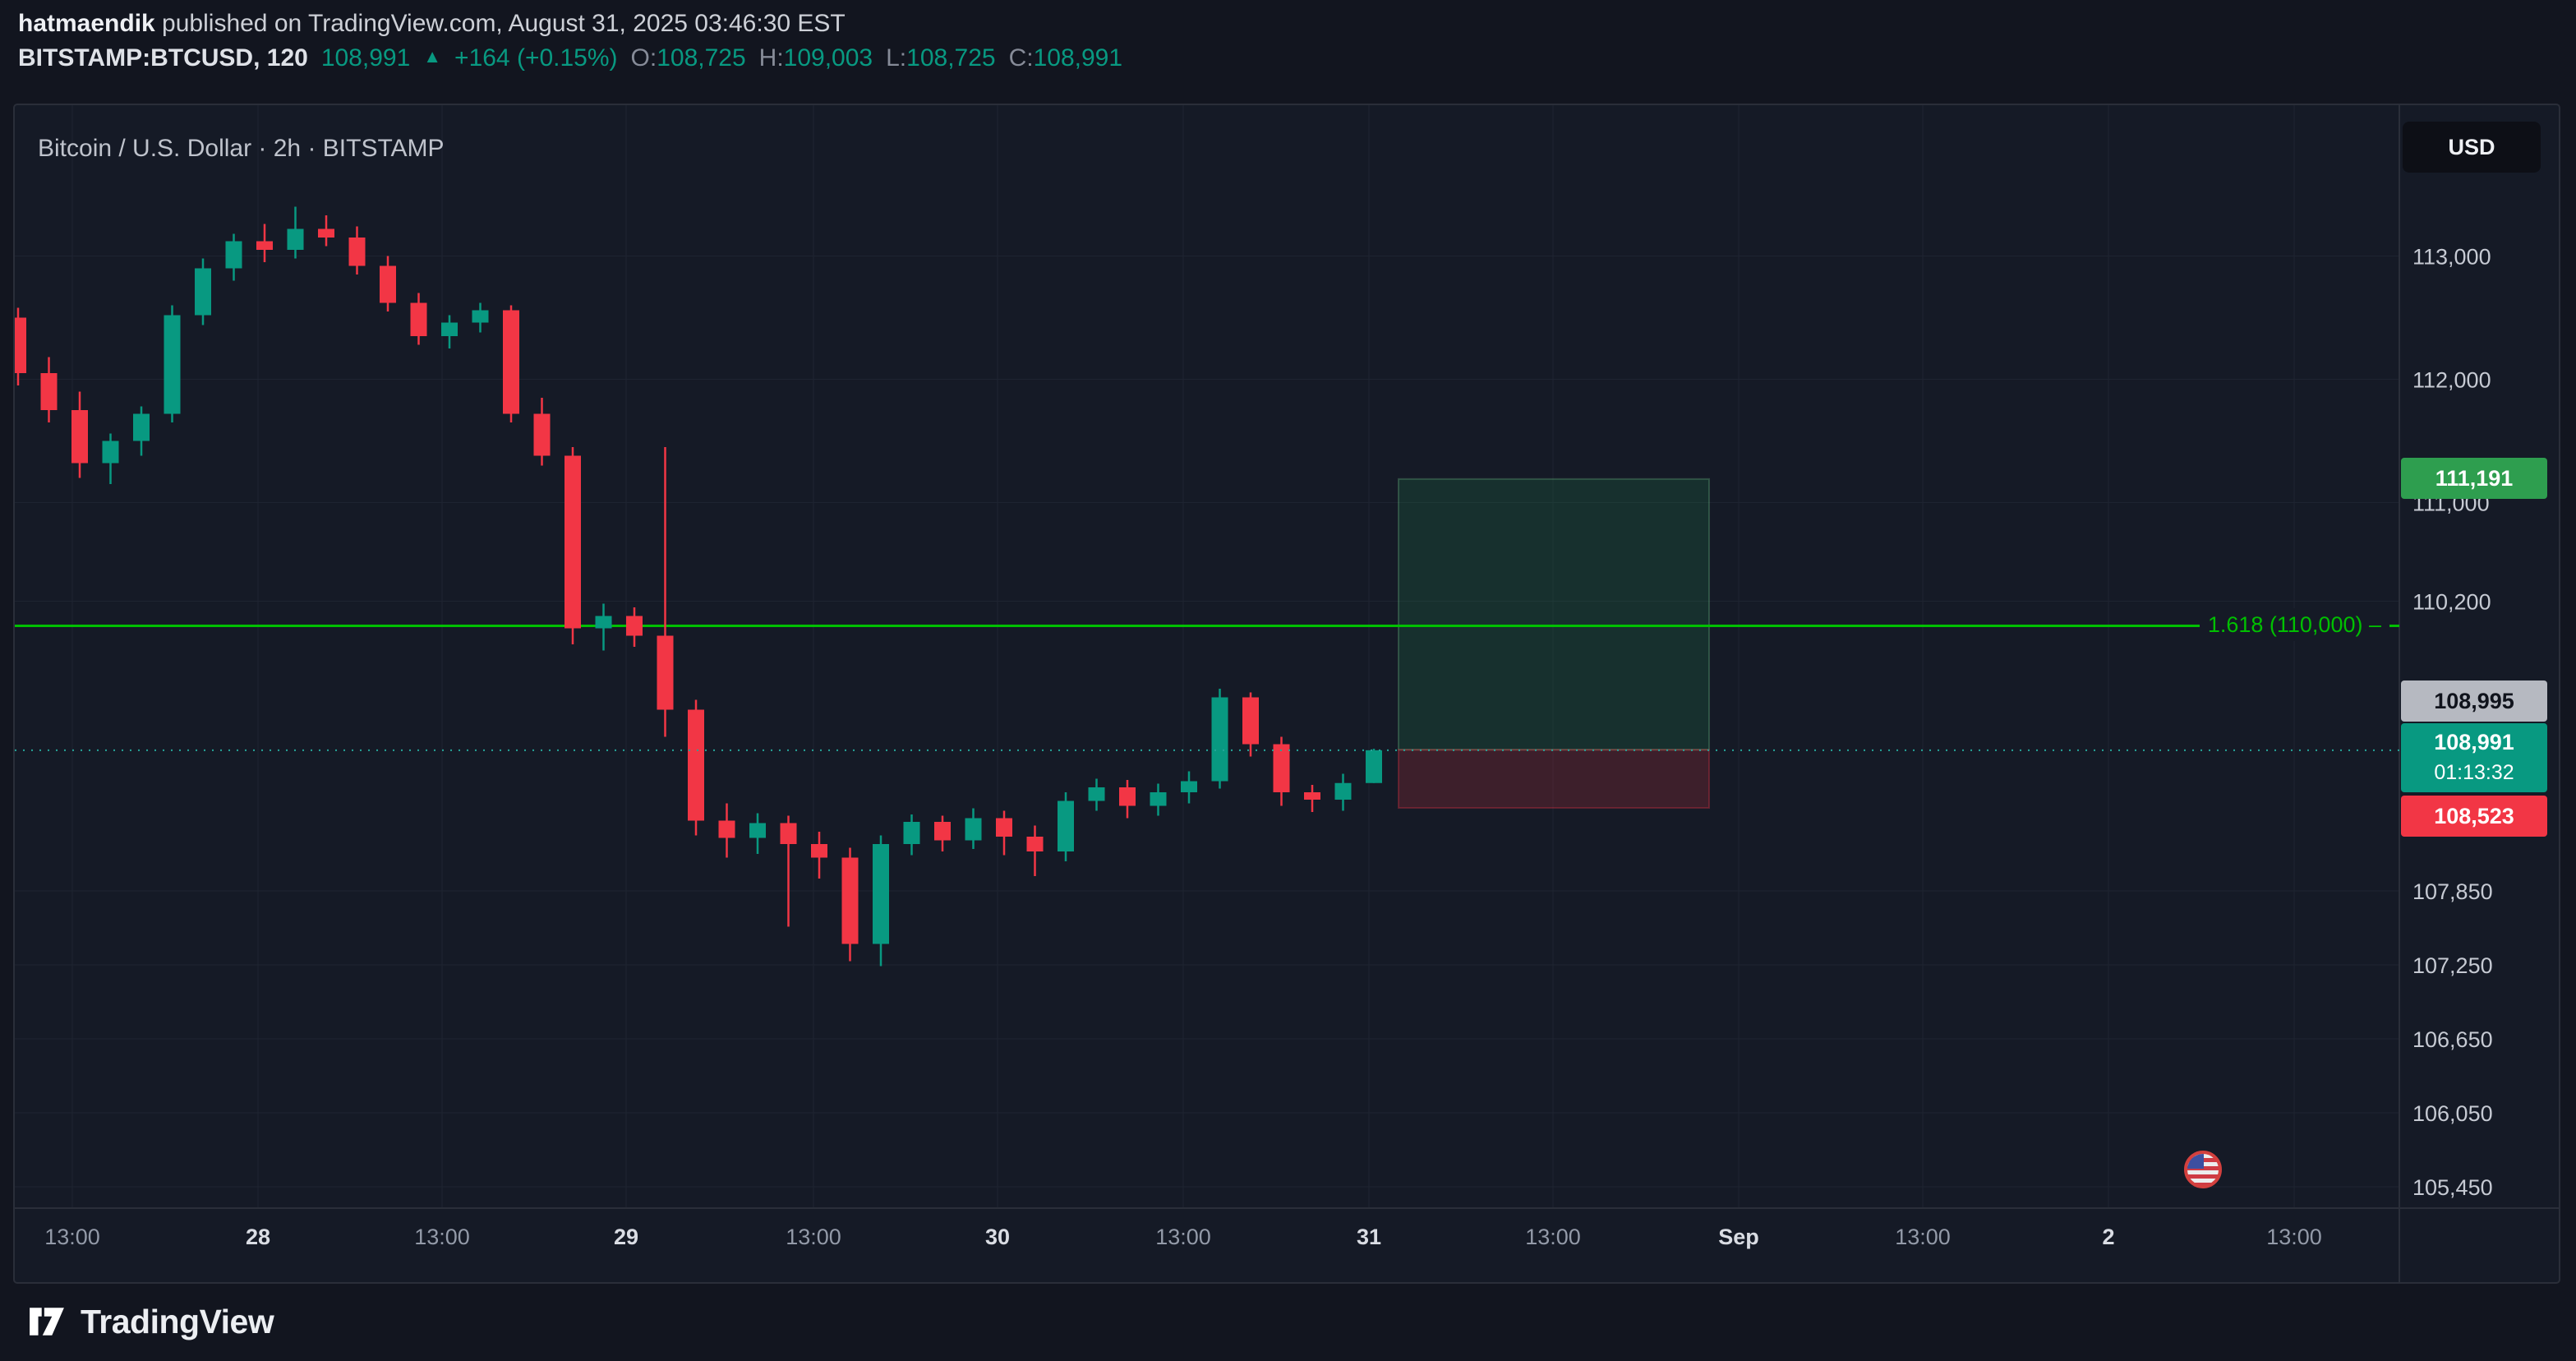 The height and width of the screenshot is (1361, 2576). Describe the element at coordinates (2108, 1237) in the screenshot. I see `x-axis-label: 2` at that location.